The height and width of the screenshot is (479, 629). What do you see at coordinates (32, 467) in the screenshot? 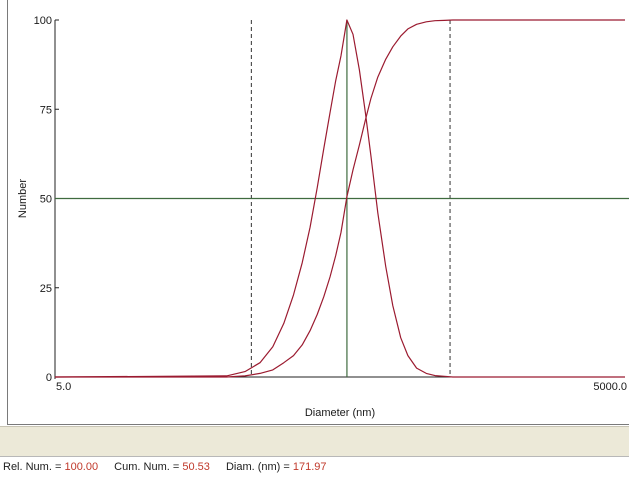
I see `rel-num-label: Rel. Num. =` at bounding box center [32, 467].